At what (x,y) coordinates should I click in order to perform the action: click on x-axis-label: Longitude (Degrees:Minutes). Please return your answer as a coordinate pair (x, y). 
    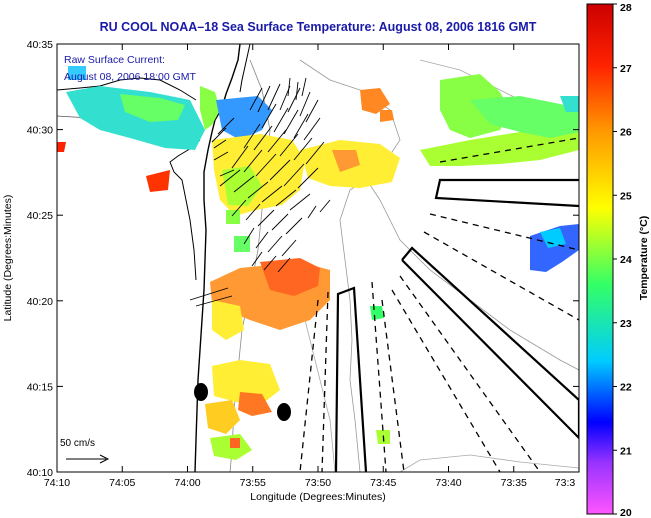
    Looking at the image, I should click on (317, 497).